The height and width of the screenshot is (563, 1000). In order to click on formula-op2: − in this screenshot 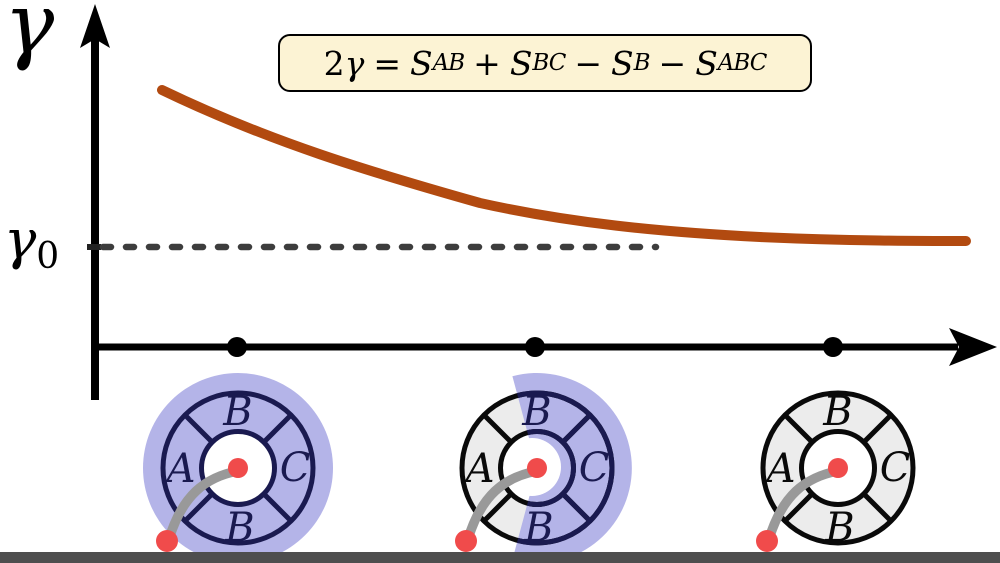, I will do `click(588, 63)`.